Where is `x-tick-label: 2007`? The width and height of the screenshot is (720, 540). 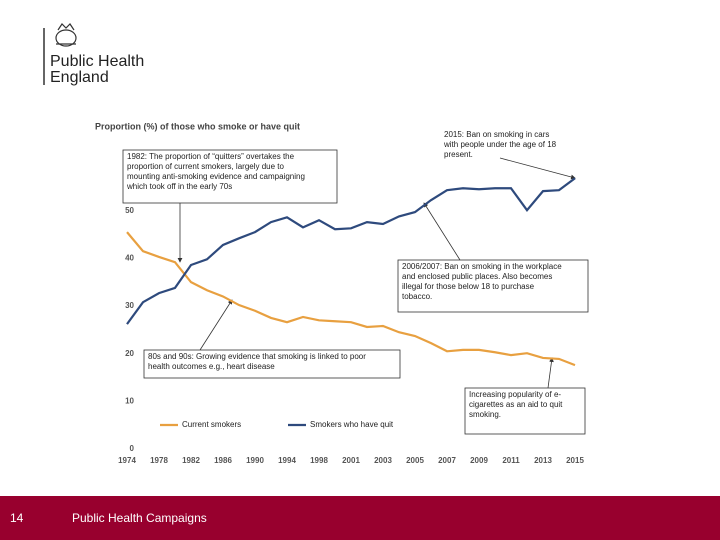 x-tick-label: 2007 is located at coordinates (447, 460).